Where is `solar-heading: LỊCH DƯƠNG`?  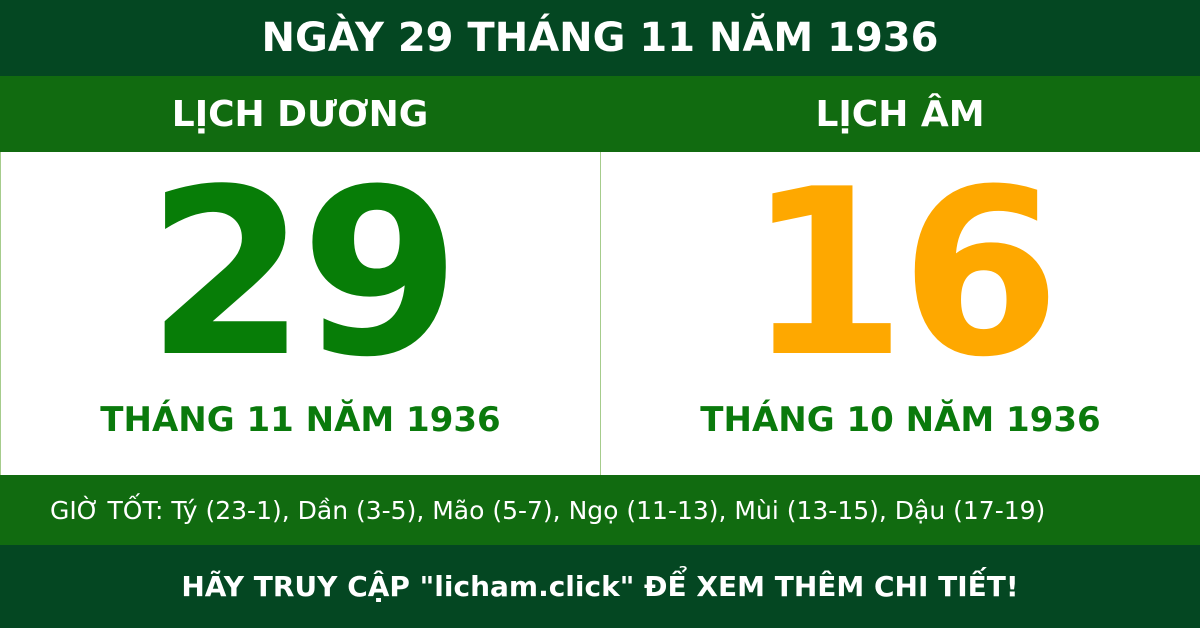
solar-heading: LỊCH DƯƠNG is located at coordinates (300, 114).